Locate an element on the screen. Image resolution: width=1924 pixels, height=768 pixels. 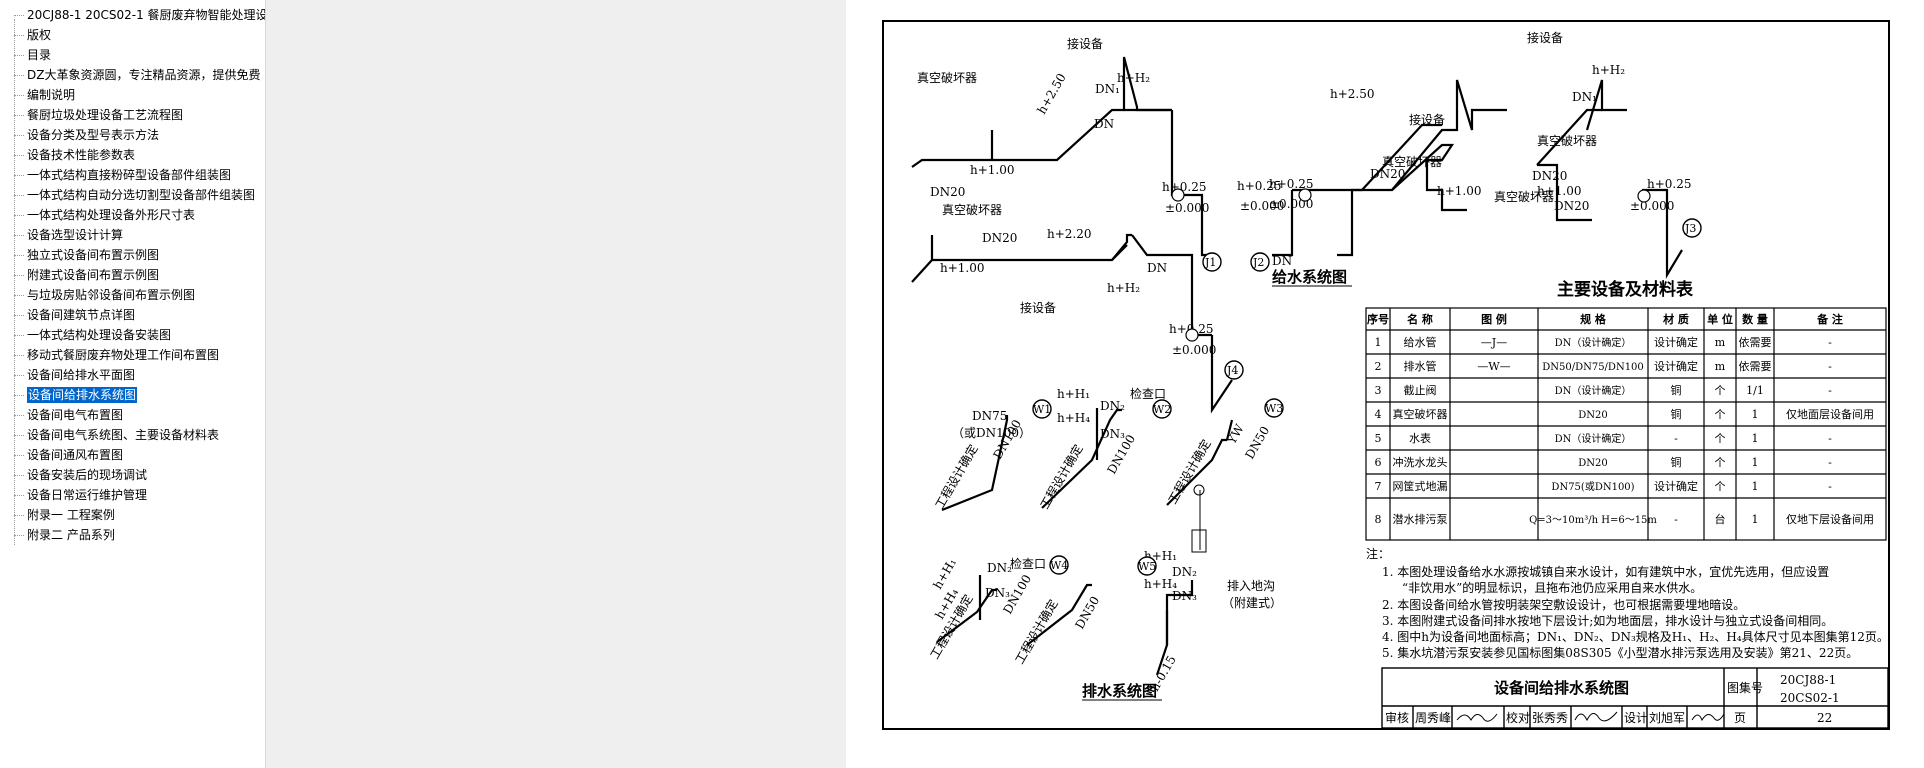
elev-label: h+0.25 is located at coordinates (1184, 187).